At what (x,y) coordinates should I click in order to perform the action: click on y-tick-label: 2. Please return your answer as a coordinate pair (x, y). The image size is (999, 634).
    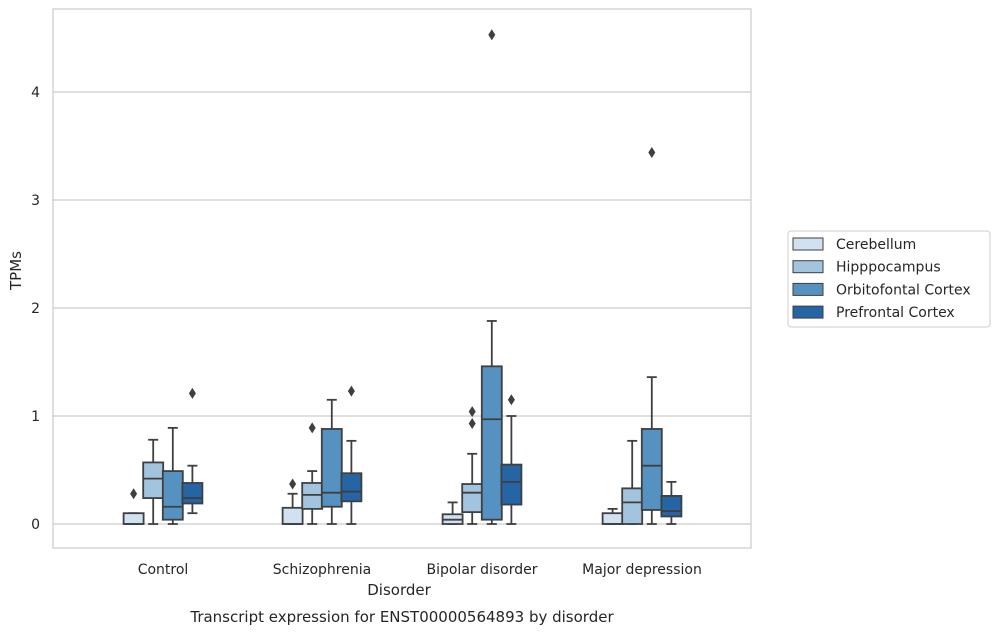
    Looking at the image, I should click on (35, 309).